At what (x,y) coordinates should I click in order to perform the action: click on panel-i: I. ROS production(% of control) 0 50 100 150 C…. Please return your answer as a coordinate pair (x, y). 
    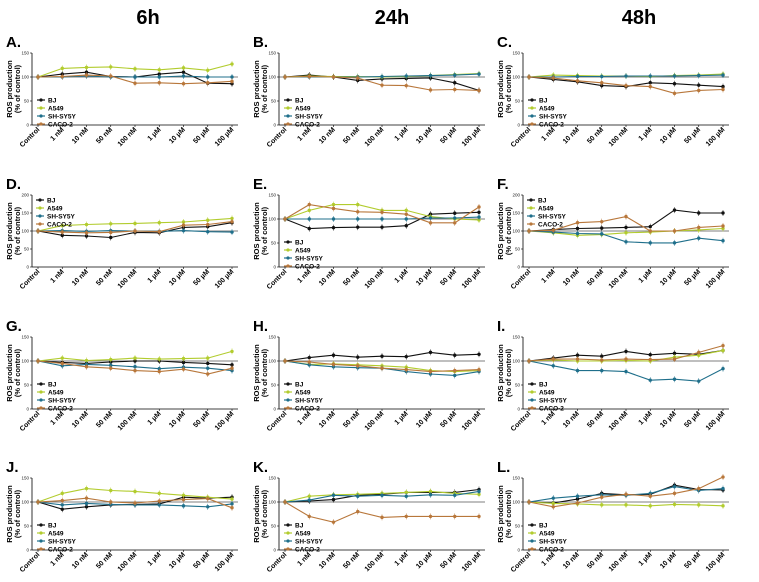
    Looking at the image, I should click on (612, 375).